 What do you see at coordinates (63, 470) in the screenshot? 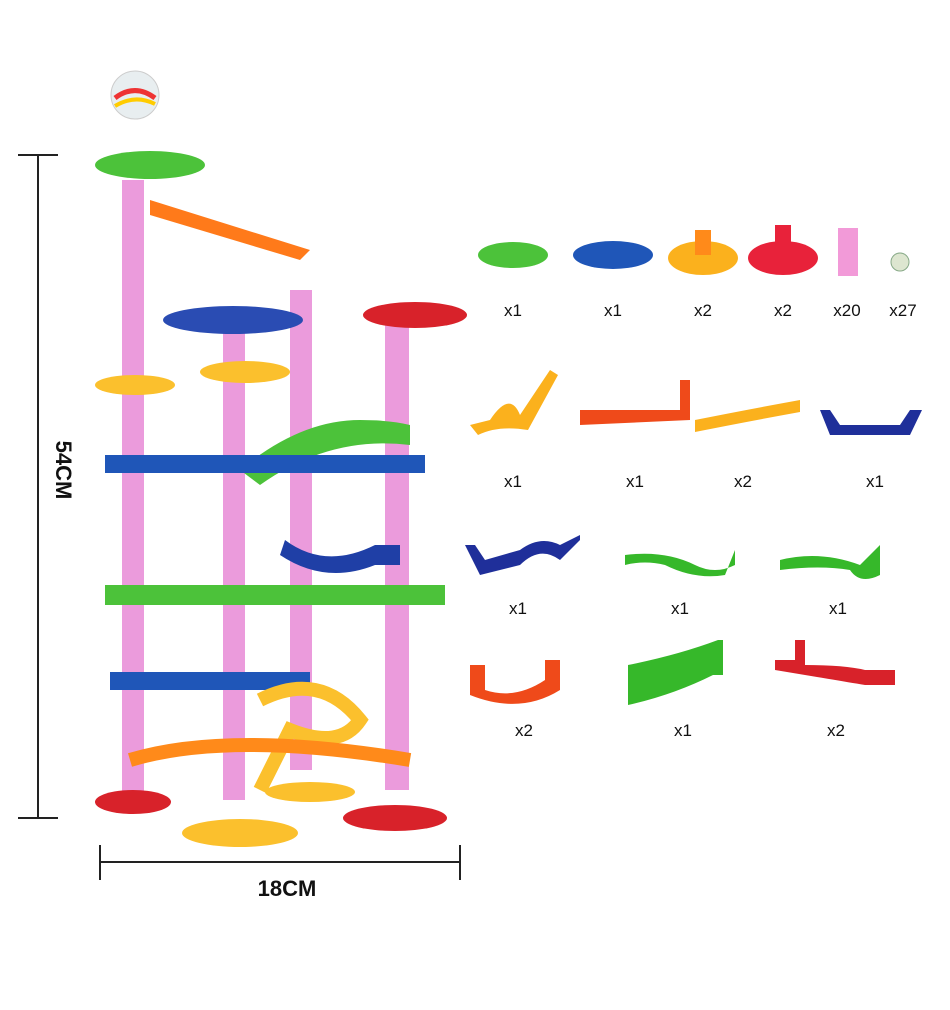
I see `height-label: 54CM` at bounding box center [63, 470].